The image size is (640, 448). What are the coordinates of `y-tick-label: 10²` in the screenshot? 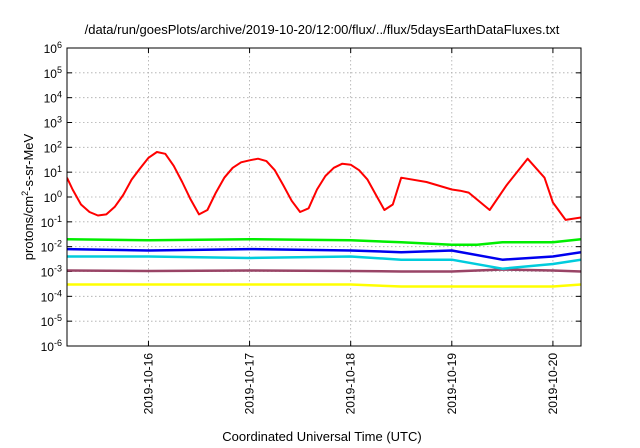 It's located at (53, 147).